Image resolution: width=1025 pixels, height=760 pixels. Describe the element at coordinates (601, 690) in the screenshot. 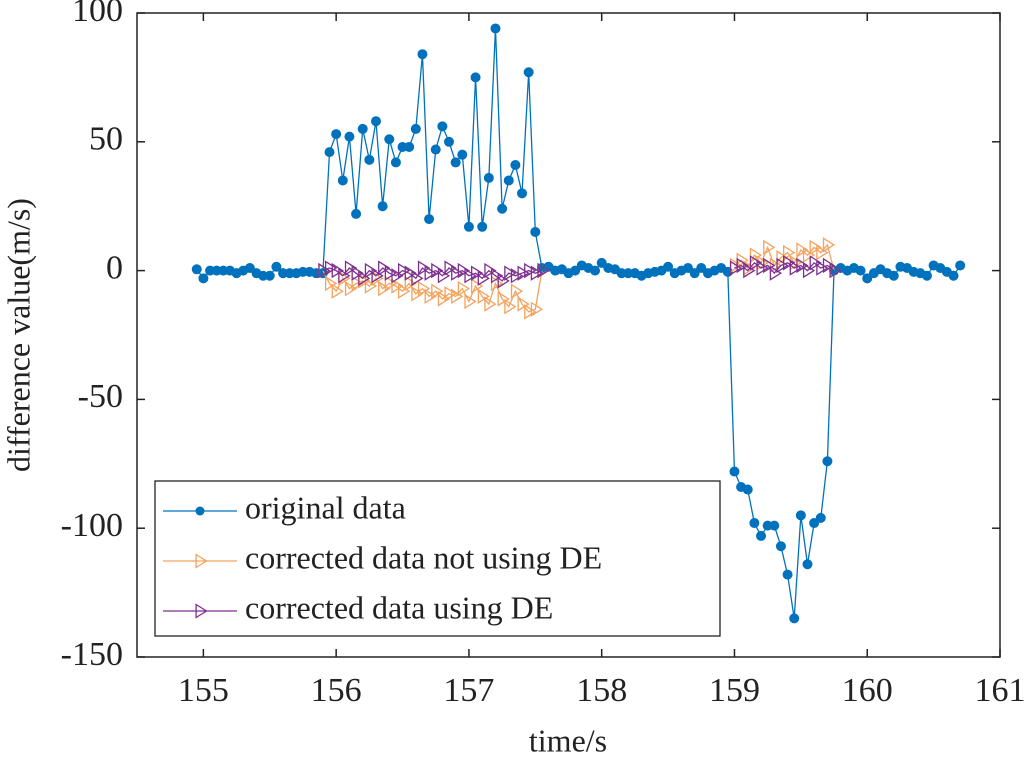

I see `x-tick-label: 158` at that location.